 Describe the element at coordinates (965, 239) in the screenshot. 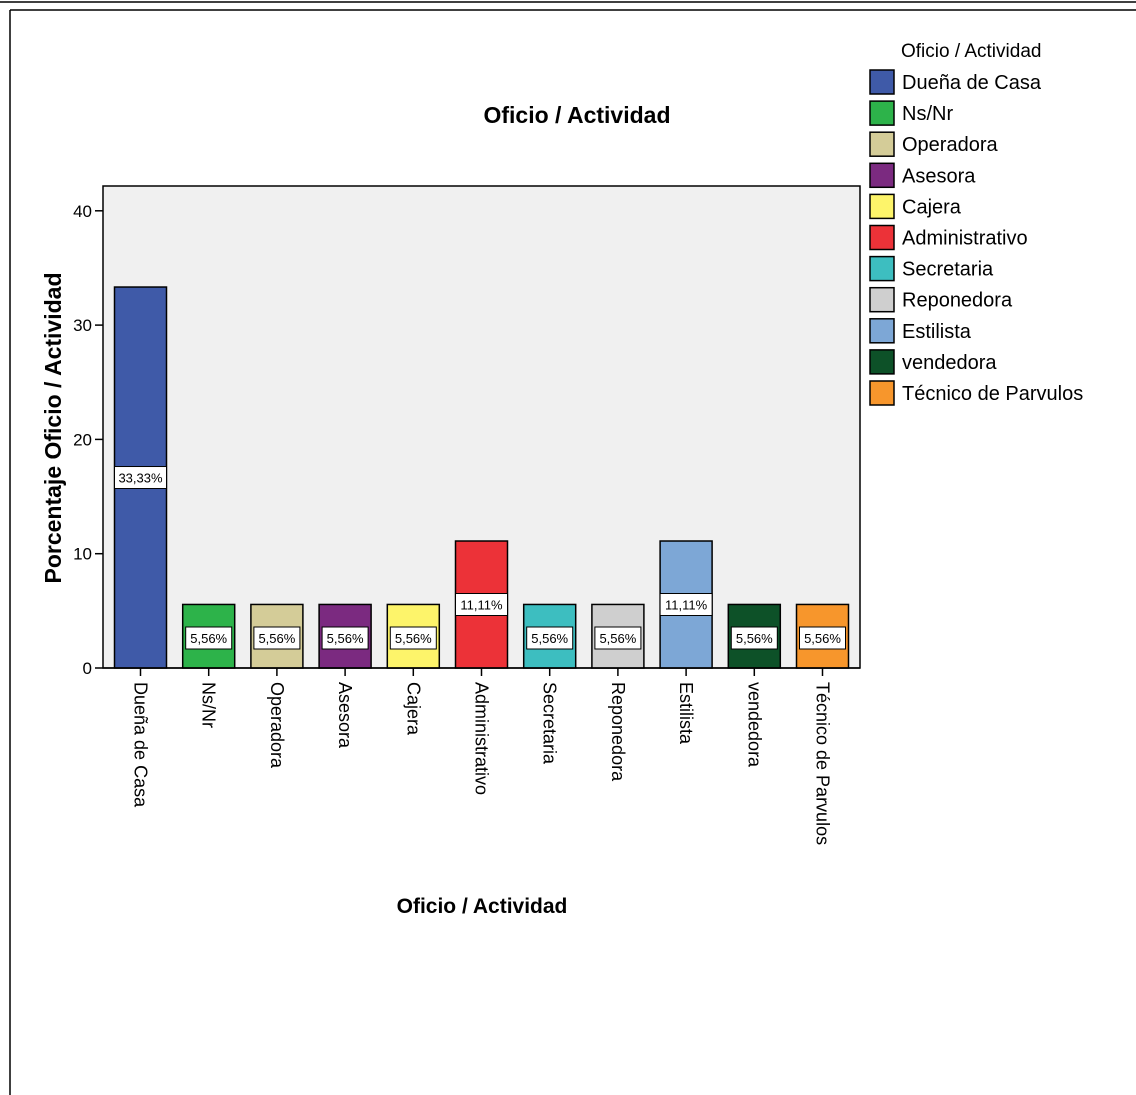

I see `legend-label: Administrativo` at that location.